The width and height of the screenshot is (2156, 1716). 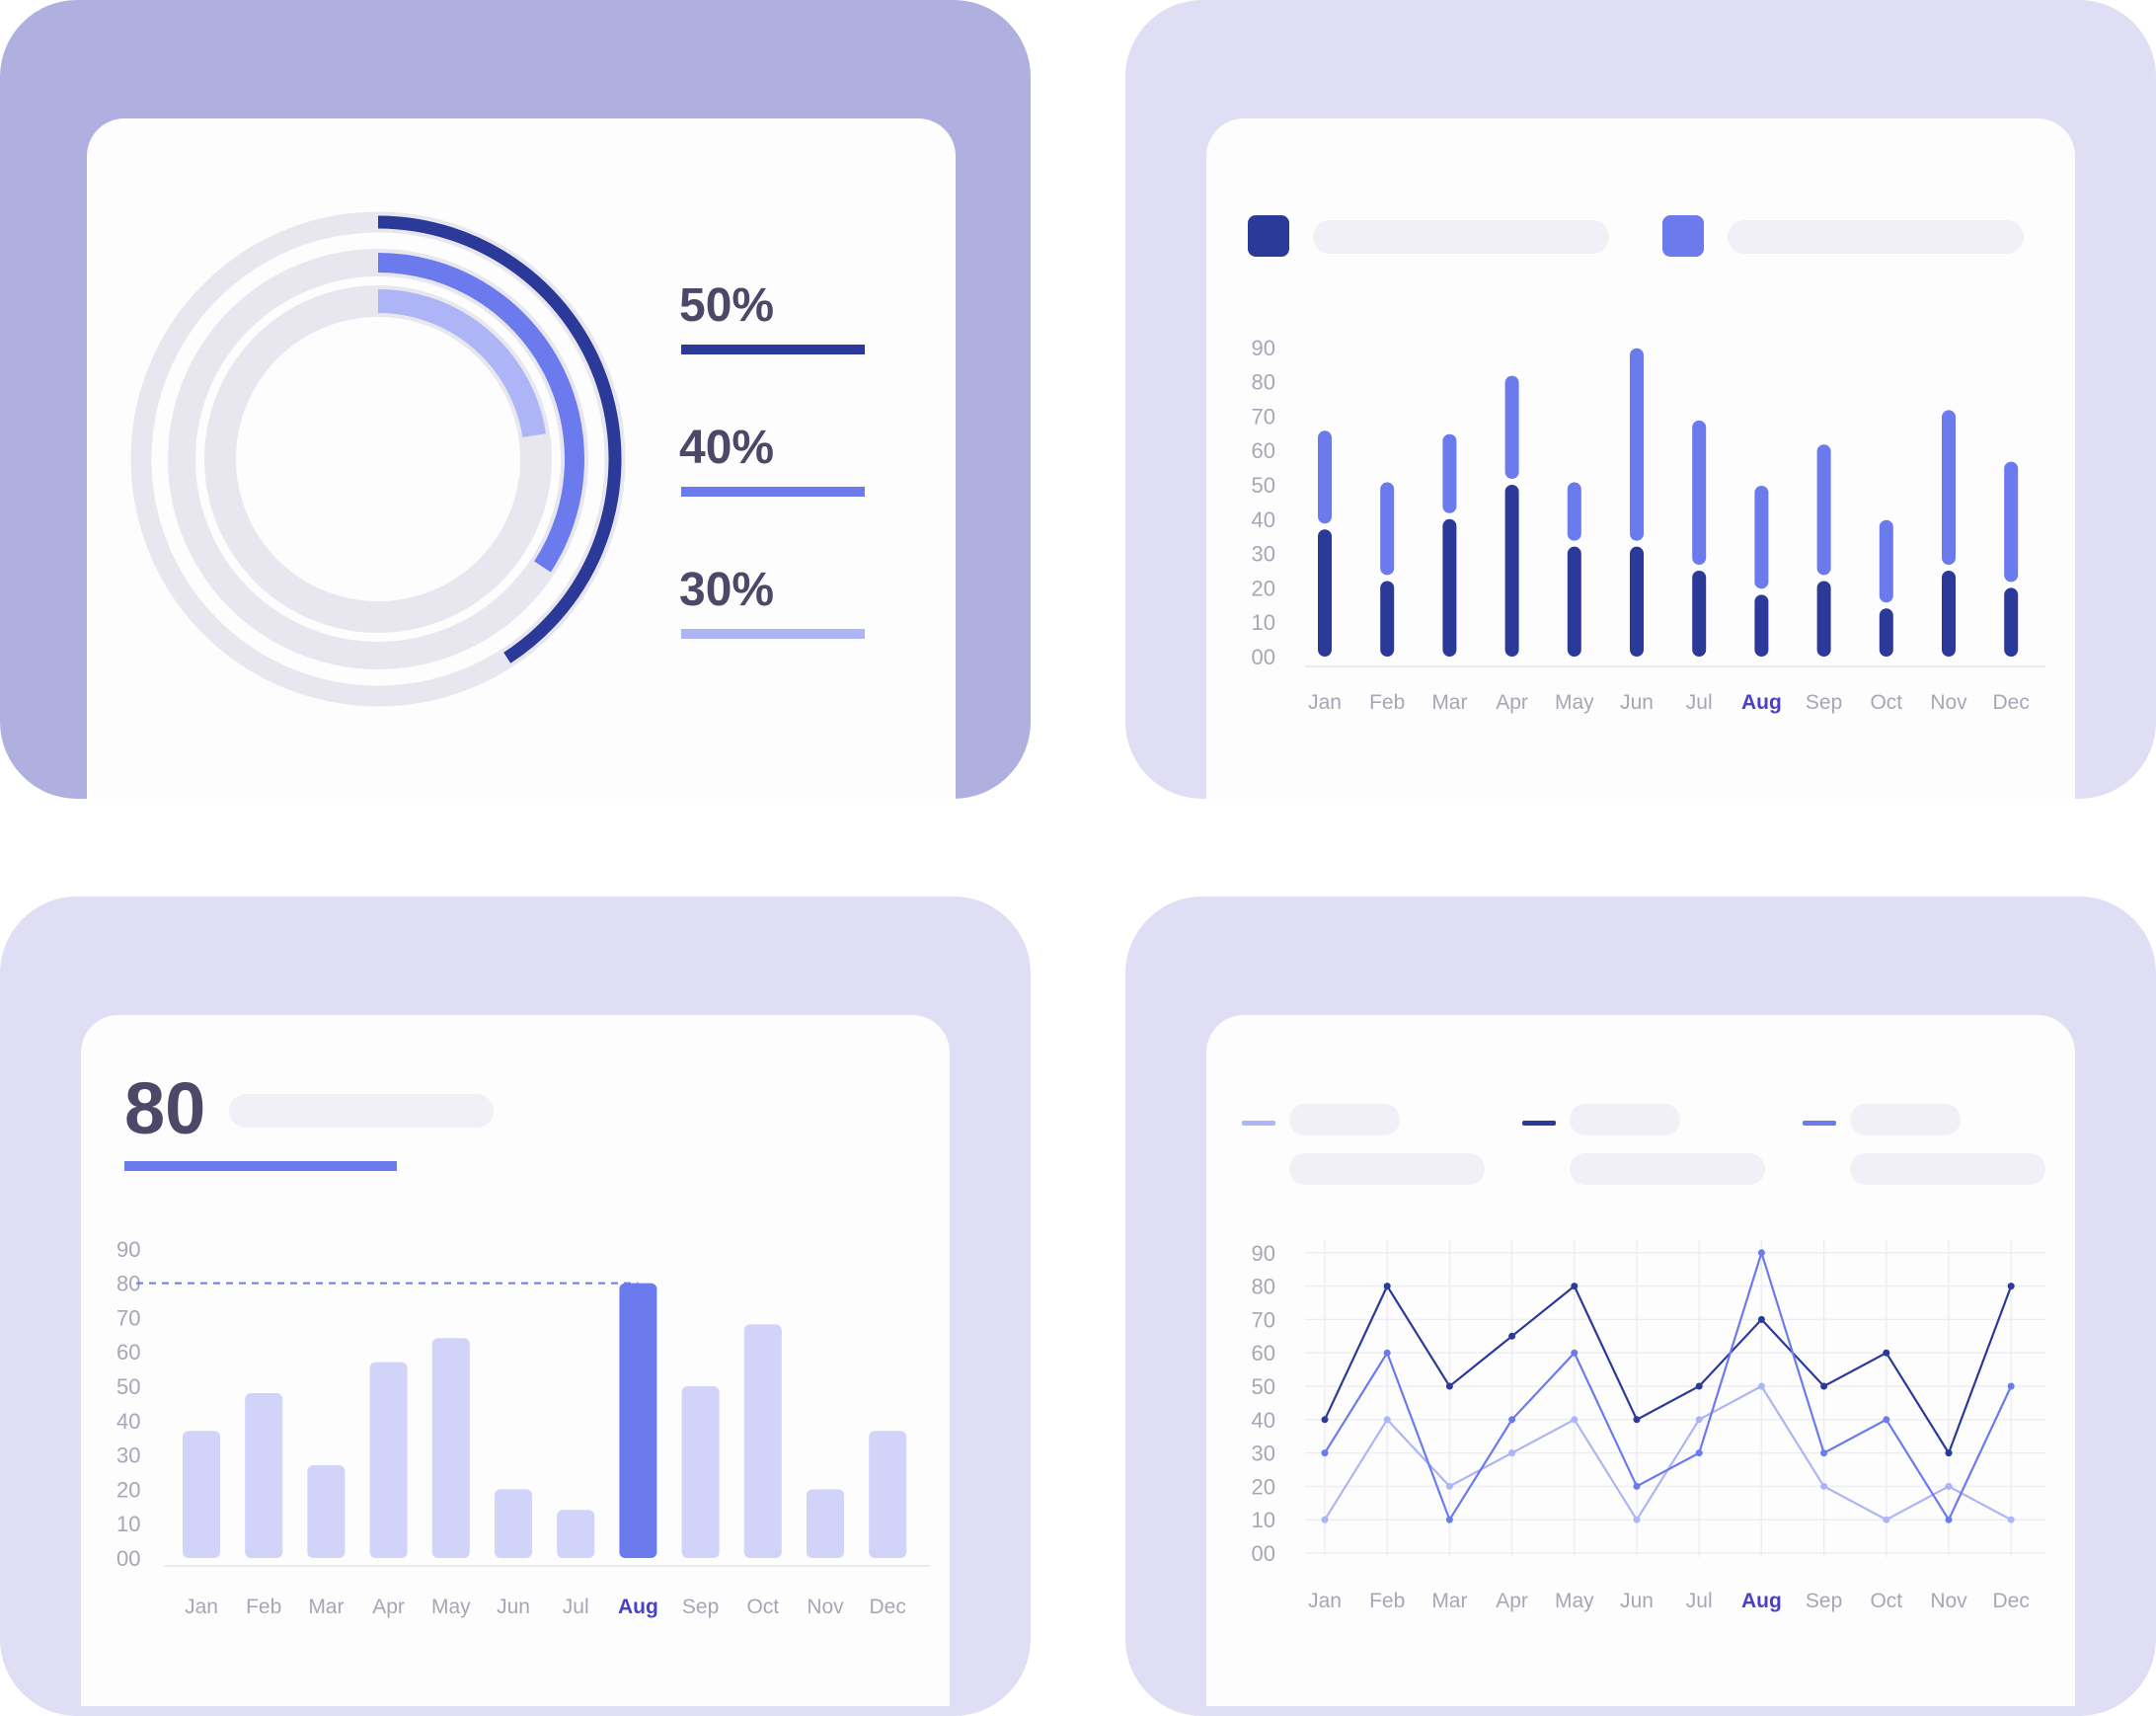 What do you see at coordinates (1263, 450) in the screenshot?
I see `y-tick-label: 60` at bounding box center [1263, 450].